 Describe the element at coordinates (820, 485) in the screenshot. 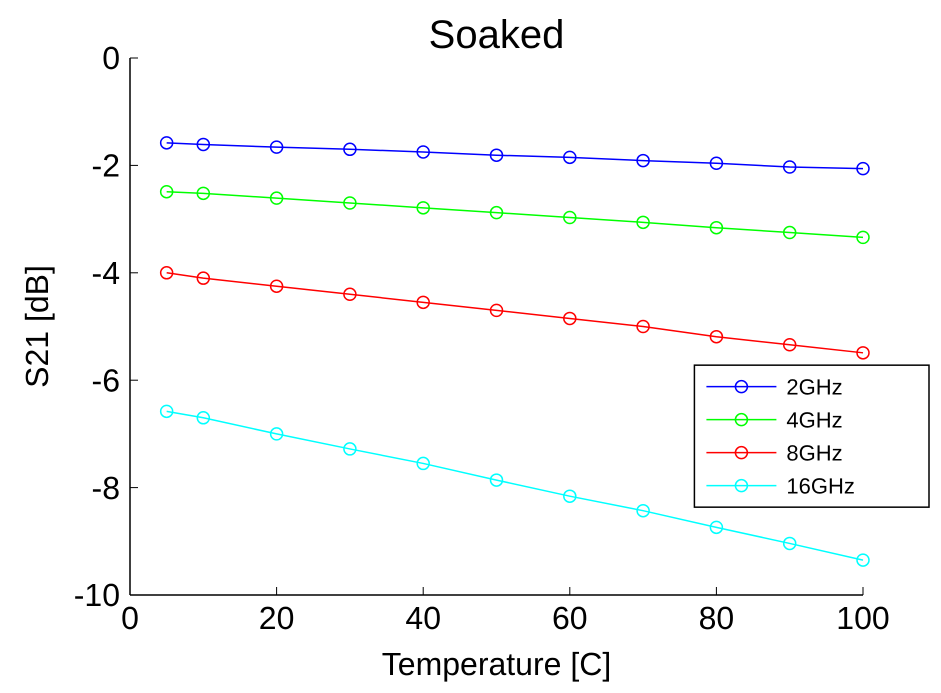

I see `legend-label: 16GHz` at that location.